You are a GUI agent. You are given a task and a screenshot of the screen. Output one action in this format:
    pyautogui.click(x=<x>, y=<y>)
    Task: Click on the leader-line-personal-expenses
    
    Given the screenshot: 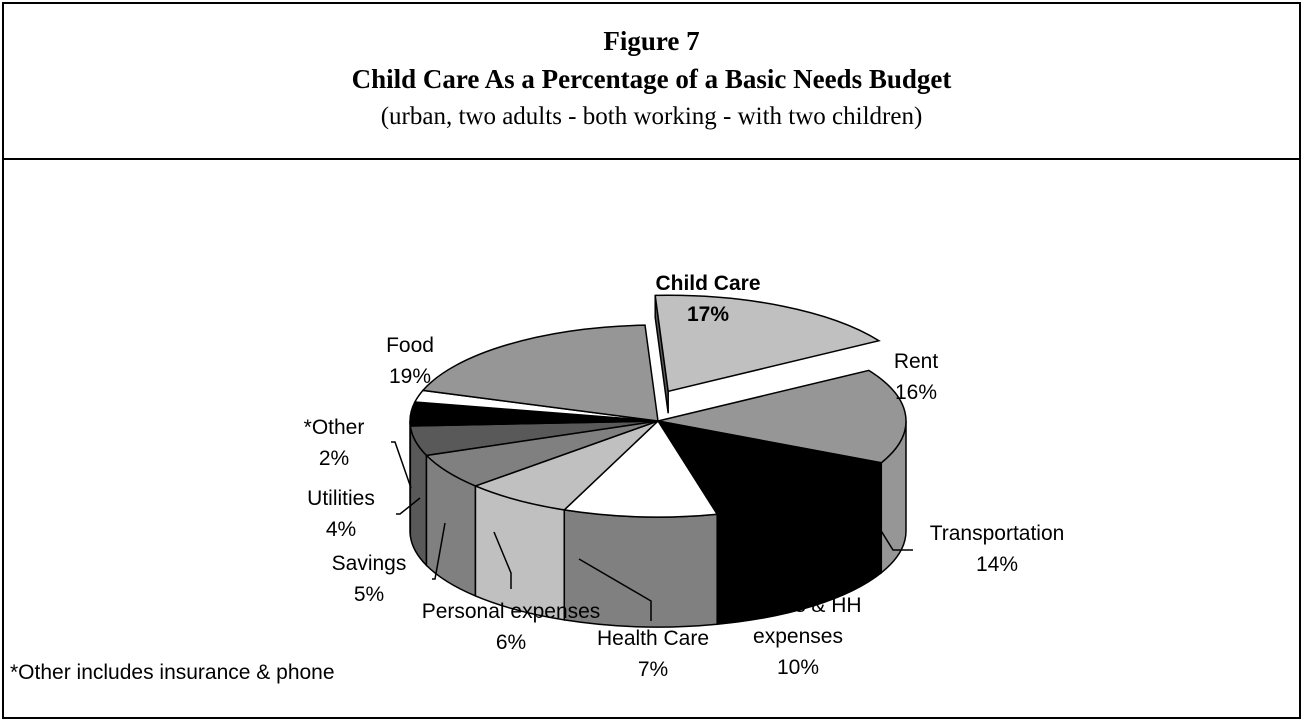 What is the action you would take?
    pyautogui.click(x=502, y=560)
    